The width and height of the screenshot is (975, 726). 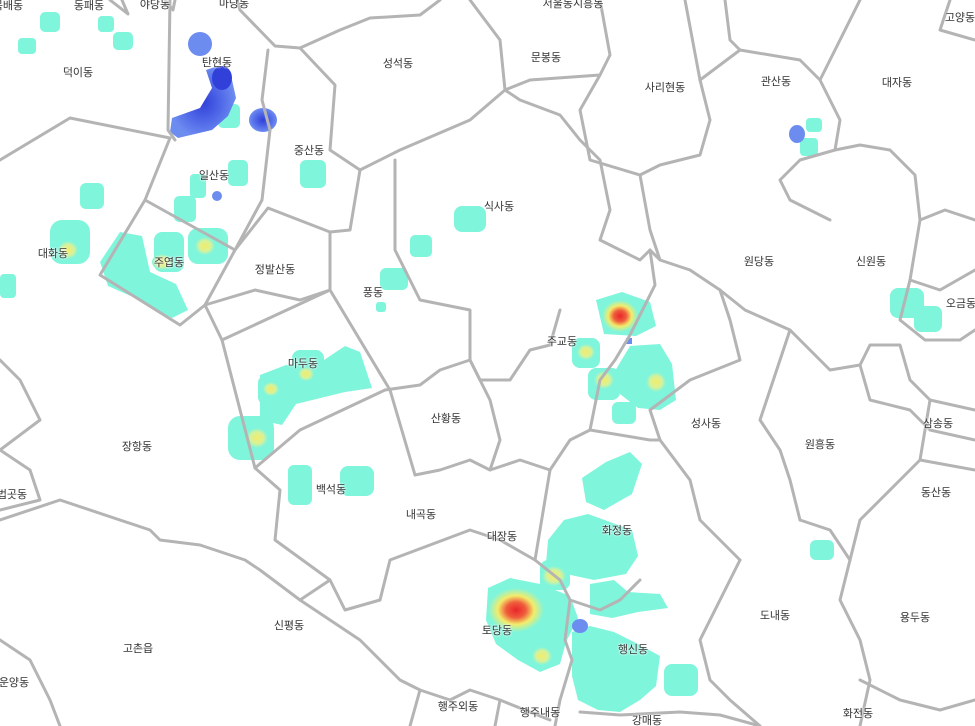 I want to click on place-label: 도내동, so click(x=775, y=615).